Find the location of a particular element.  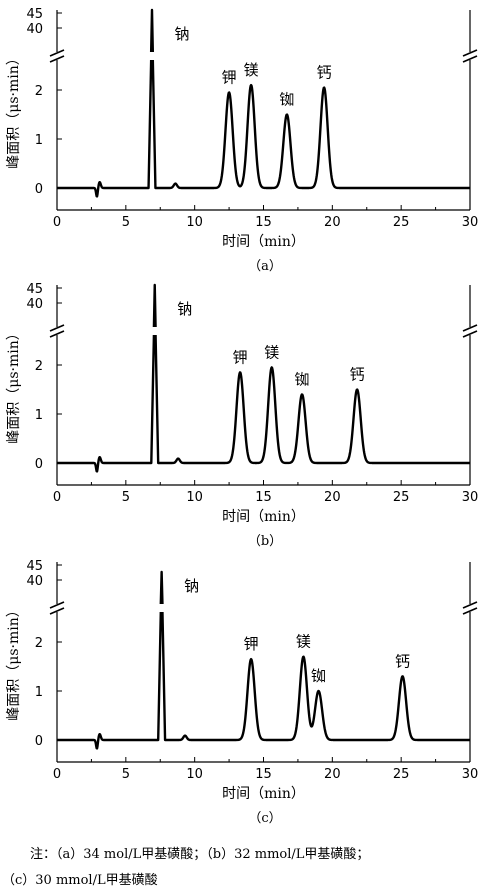

panel-label: （b） is located at coordinates (265, 541).